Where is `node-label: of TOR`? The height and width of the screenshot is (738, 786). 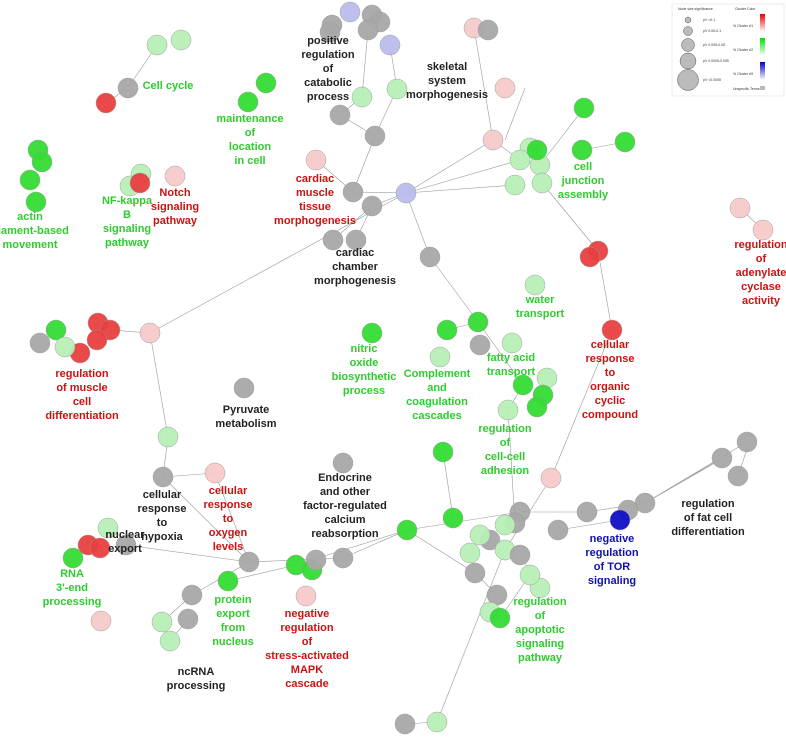 node-label: of TOR is located at coordinates (612, 567).